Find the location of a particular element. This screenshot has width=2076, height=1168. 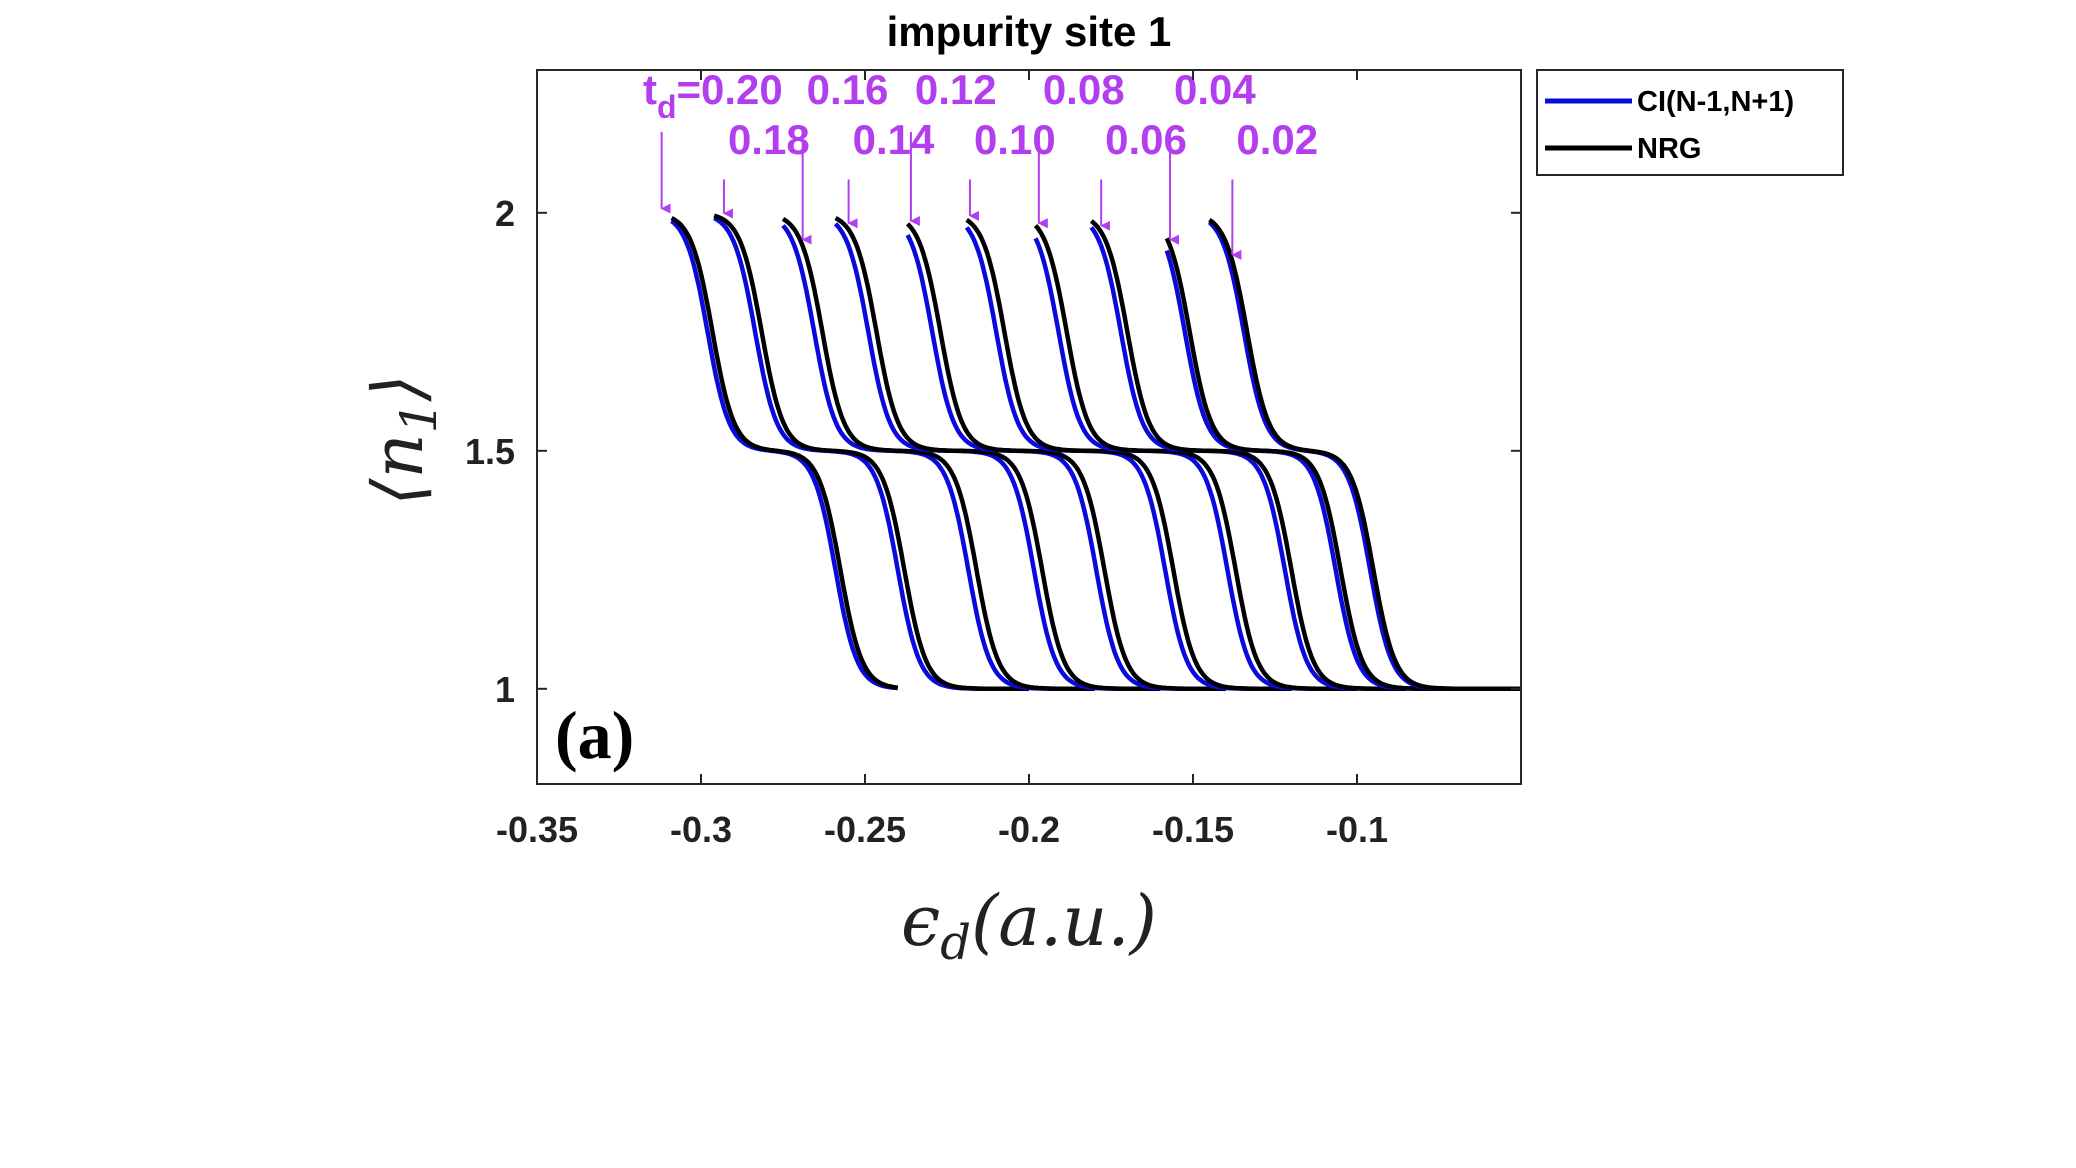

td-label: 0.06 is located at coordinates (1146, 139).